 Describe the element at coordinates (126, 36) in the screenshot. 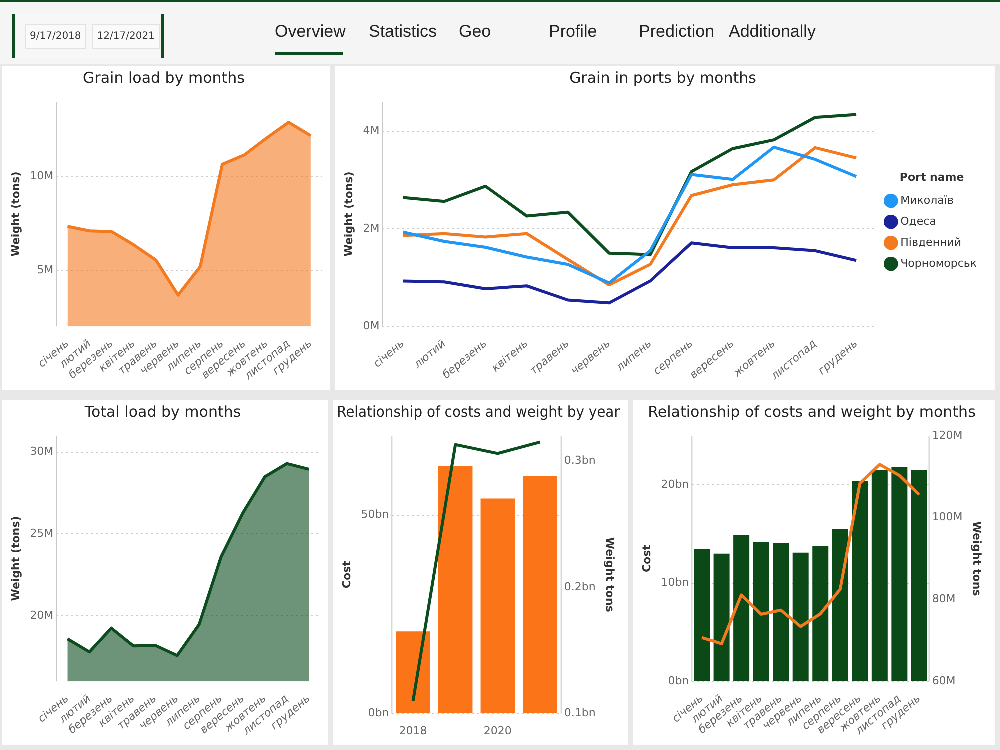

I see `text: 12/17/2021` at that location.